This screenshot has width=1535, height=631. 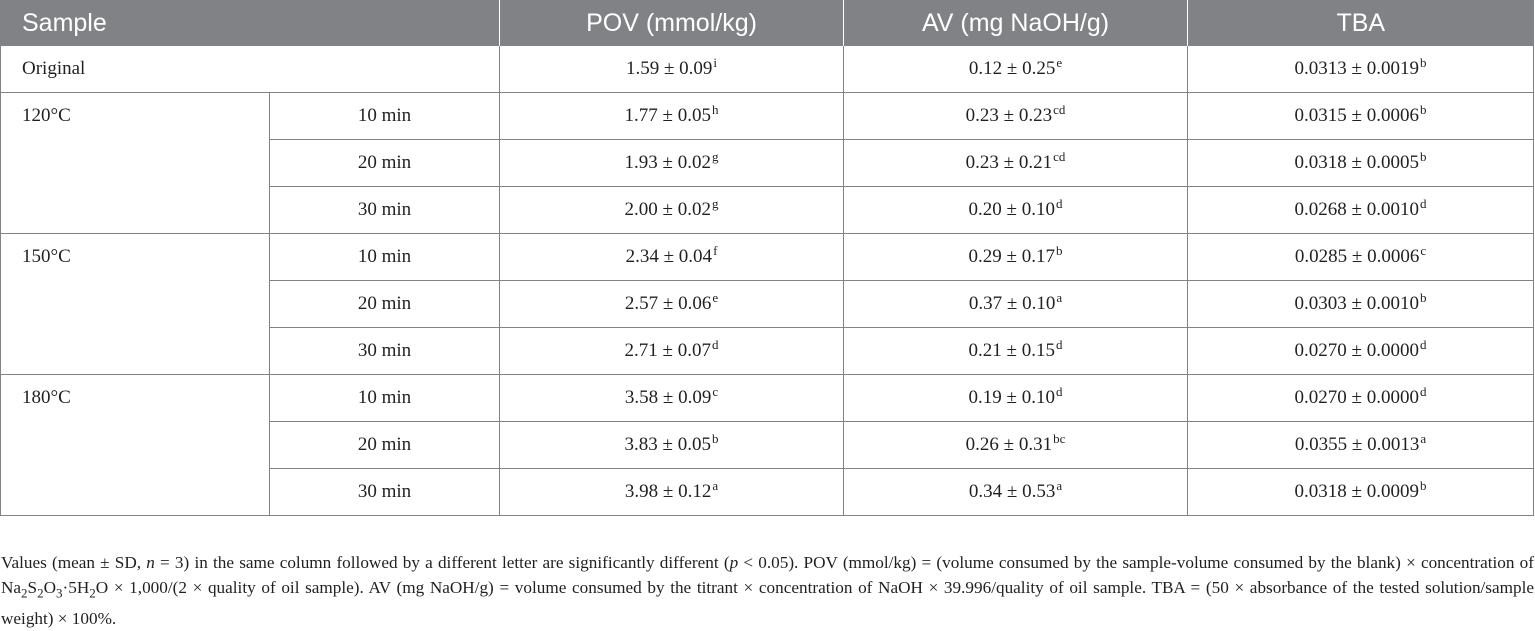 I want to click on tba-letter: a, so click(x=1423, y=438).